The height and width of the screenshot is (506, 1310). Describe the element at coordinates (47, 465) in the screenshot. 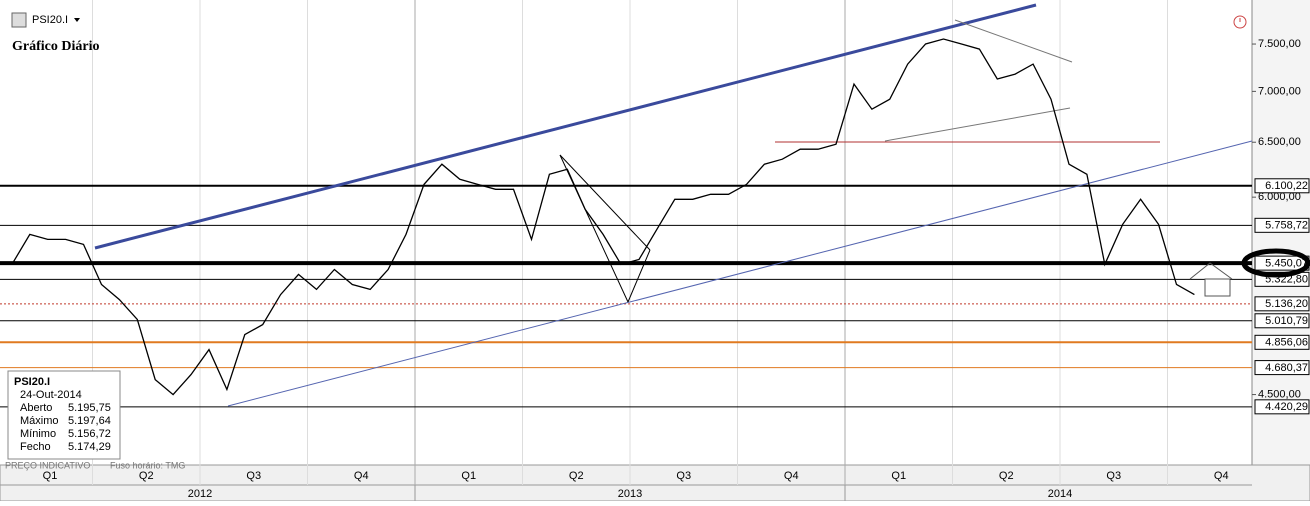

I see `footer: PREÇO INDICATIVO` at that location.